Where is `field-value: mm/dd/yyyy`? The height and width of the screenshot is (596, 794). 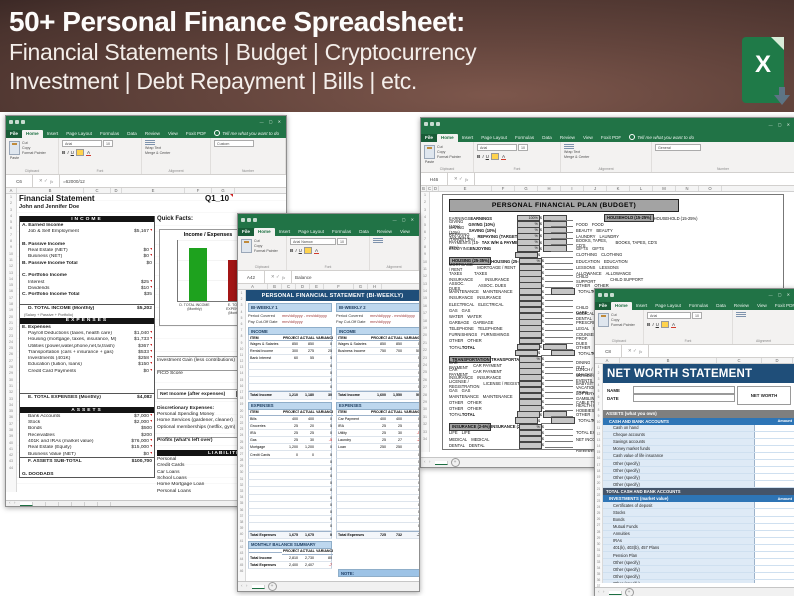
field-value: mm/dd/yyyy is located at coordinates (380, 322).